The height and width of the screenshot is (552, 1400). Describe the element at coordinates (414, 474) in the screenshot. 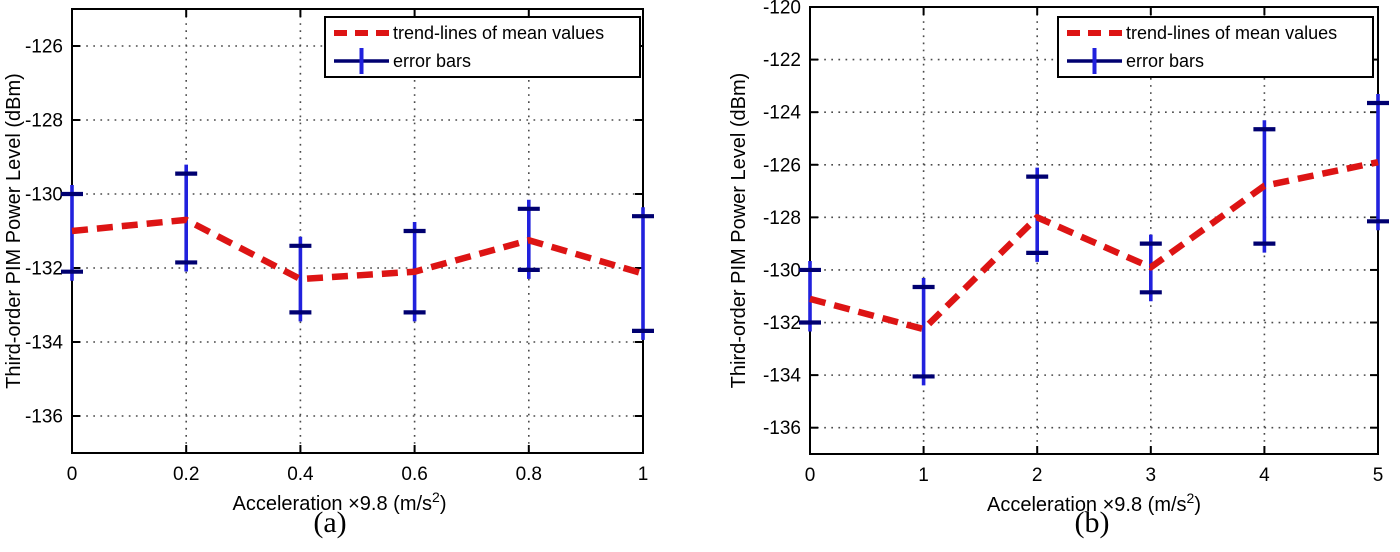

I see `x-tick-label: 0.6` at that location.